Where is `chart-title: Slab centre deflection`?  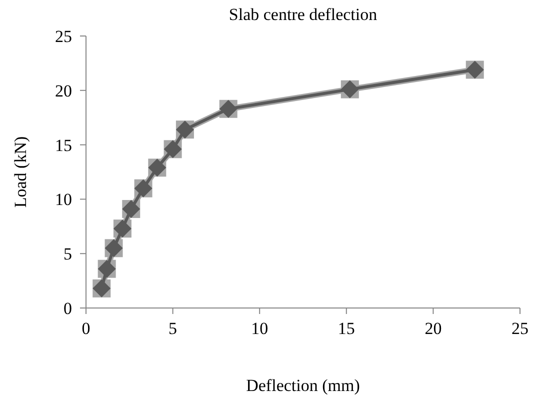 chart-title: Slab centre deflection is located at coordinates (303, 14).